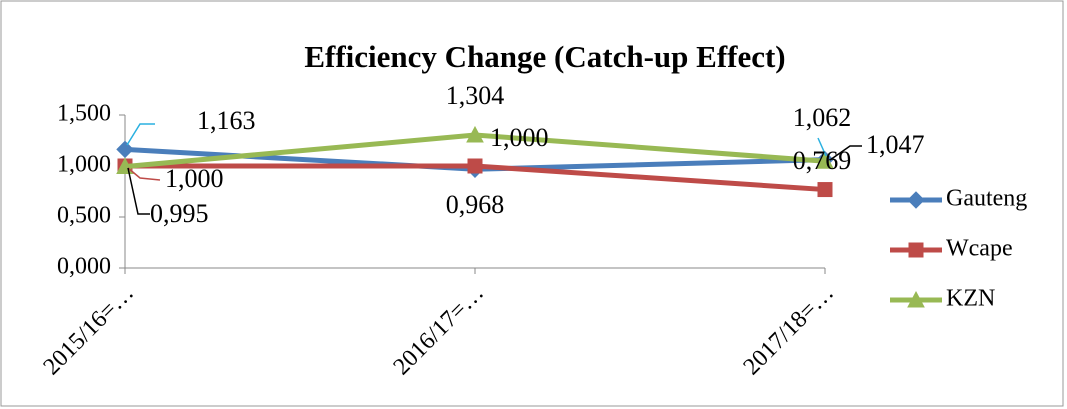 The image size is (1067, 409). Describe the element at coordinates (475, 150) in the screenshot. I see `series` at that location.